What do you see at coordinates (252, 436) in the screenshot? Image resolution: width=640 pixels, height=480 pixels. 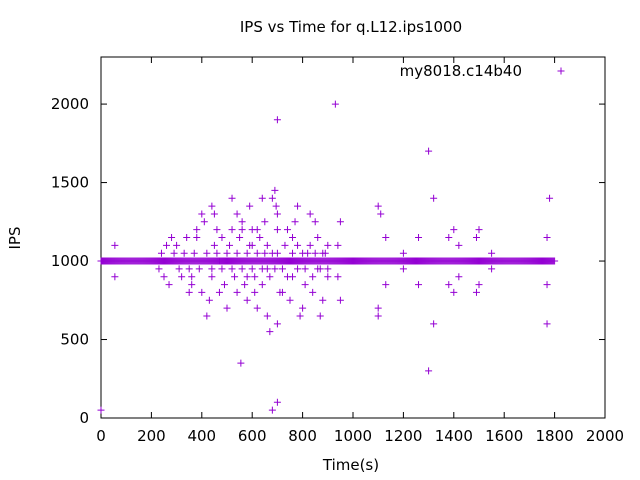 I see `x-tick-label: 600` at bounding box center [252, 436].